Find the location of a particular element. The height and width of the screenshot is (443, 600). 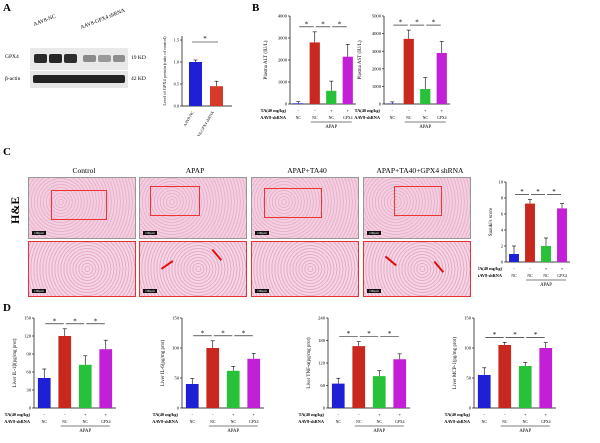

panel-label-b: B is located at coordinates (256, 8).